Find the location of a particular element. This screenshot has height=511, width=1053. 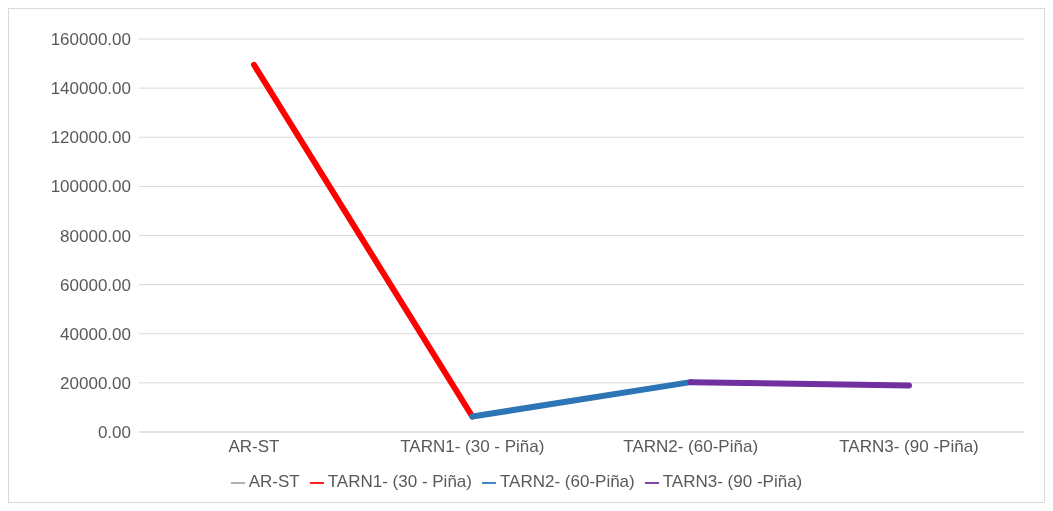

y-tick-label: 40000.00 is located at coordinates (95, 334).